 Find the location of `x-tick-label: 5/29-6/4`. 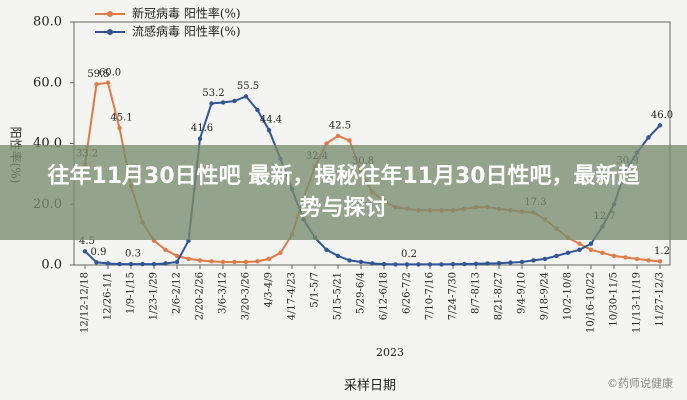

x-tick-label: 5/29-6/4 is located at coordinates (361, 293).